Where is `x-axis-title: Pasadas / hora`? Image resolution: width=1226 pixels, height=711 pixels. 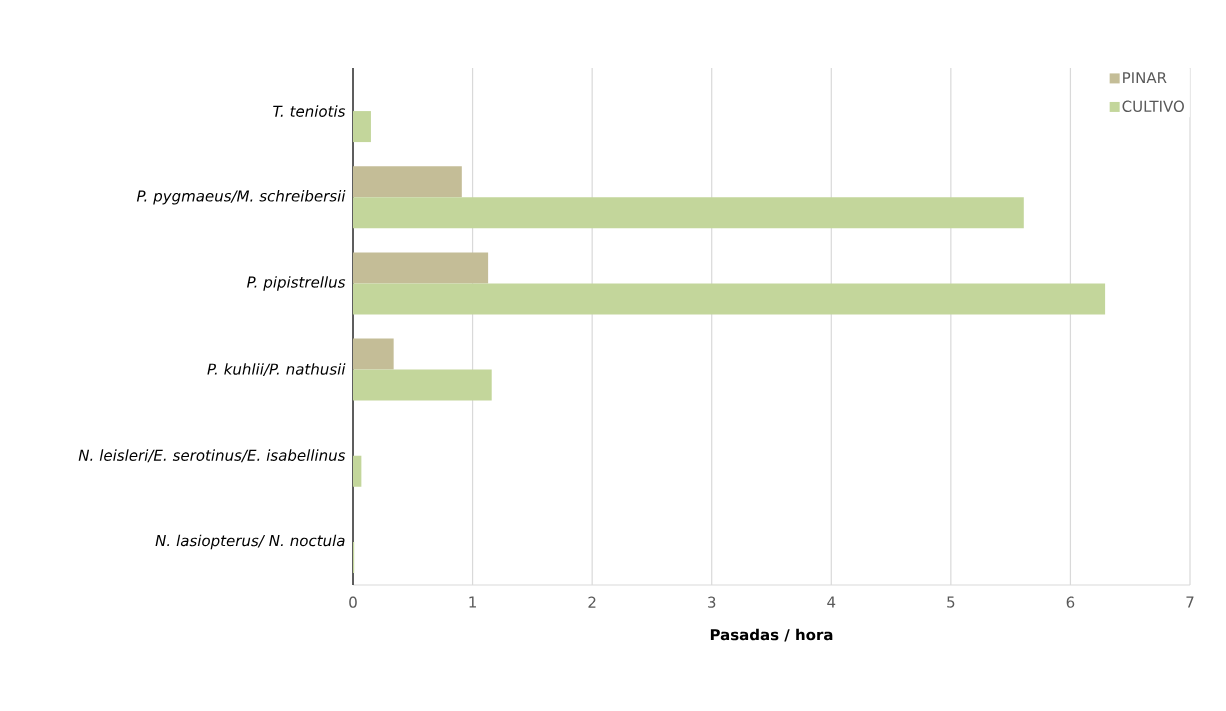 x-axis-title: Pasadas / hora is located at coordinates (771, 635).